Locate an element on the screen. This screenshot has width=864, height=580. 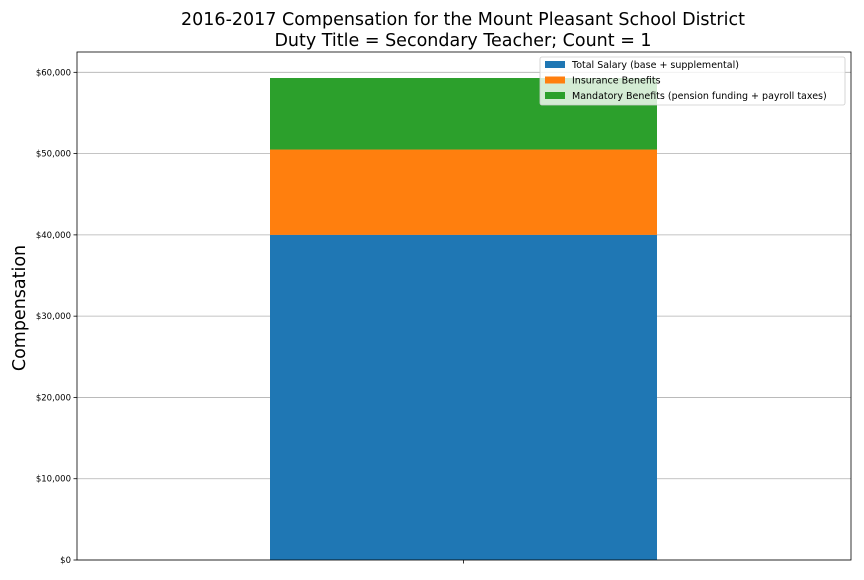
legend-label-2: Insurance Benefits is located at coordinates (616, 81).